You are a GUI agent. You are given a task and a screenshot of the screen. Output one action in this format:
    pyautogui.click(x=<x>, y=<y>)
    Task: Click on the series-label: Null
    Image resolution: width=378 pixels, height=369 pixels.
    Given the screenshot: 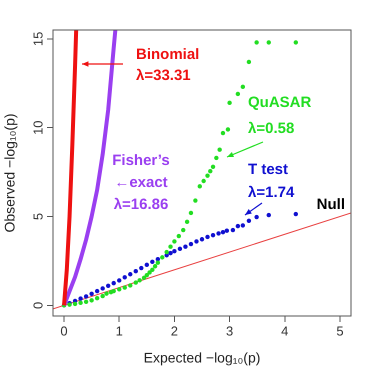 What is the action you would take?
    pyautogui.click(x=330, y=205)
    